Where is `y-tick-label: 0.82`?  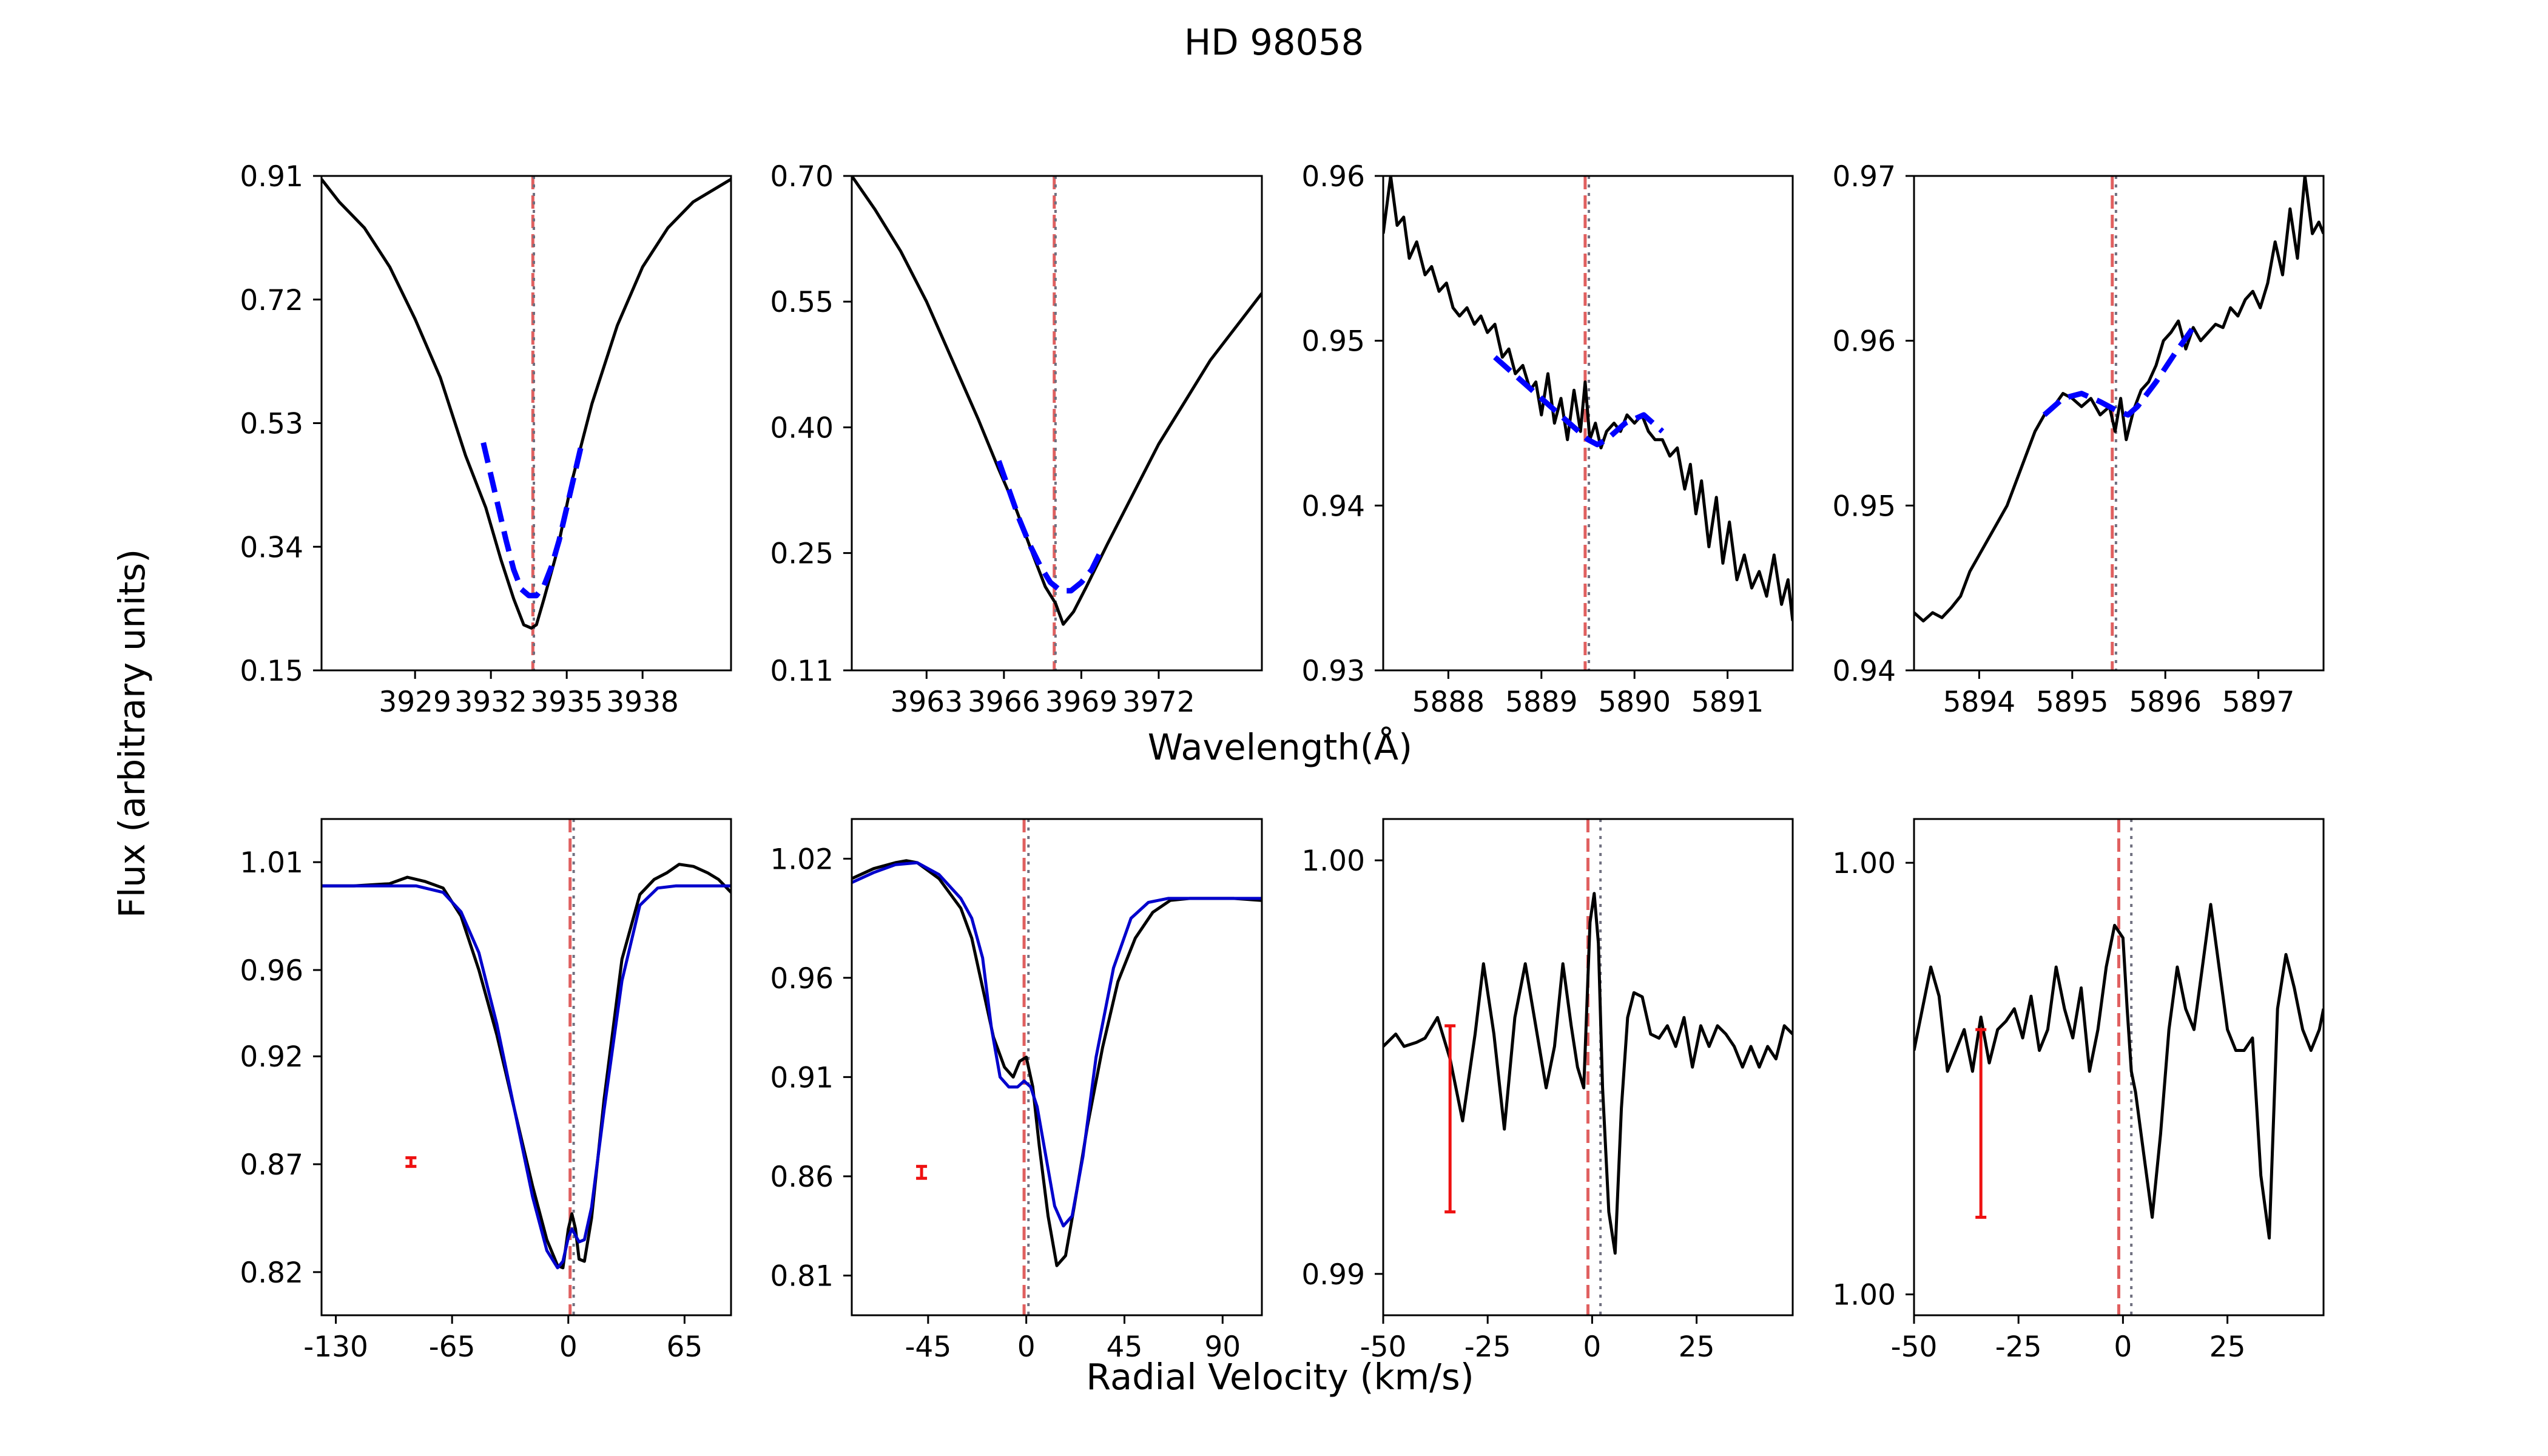 y-tick-label: 0.82 is located at coordinates (271, 1273).